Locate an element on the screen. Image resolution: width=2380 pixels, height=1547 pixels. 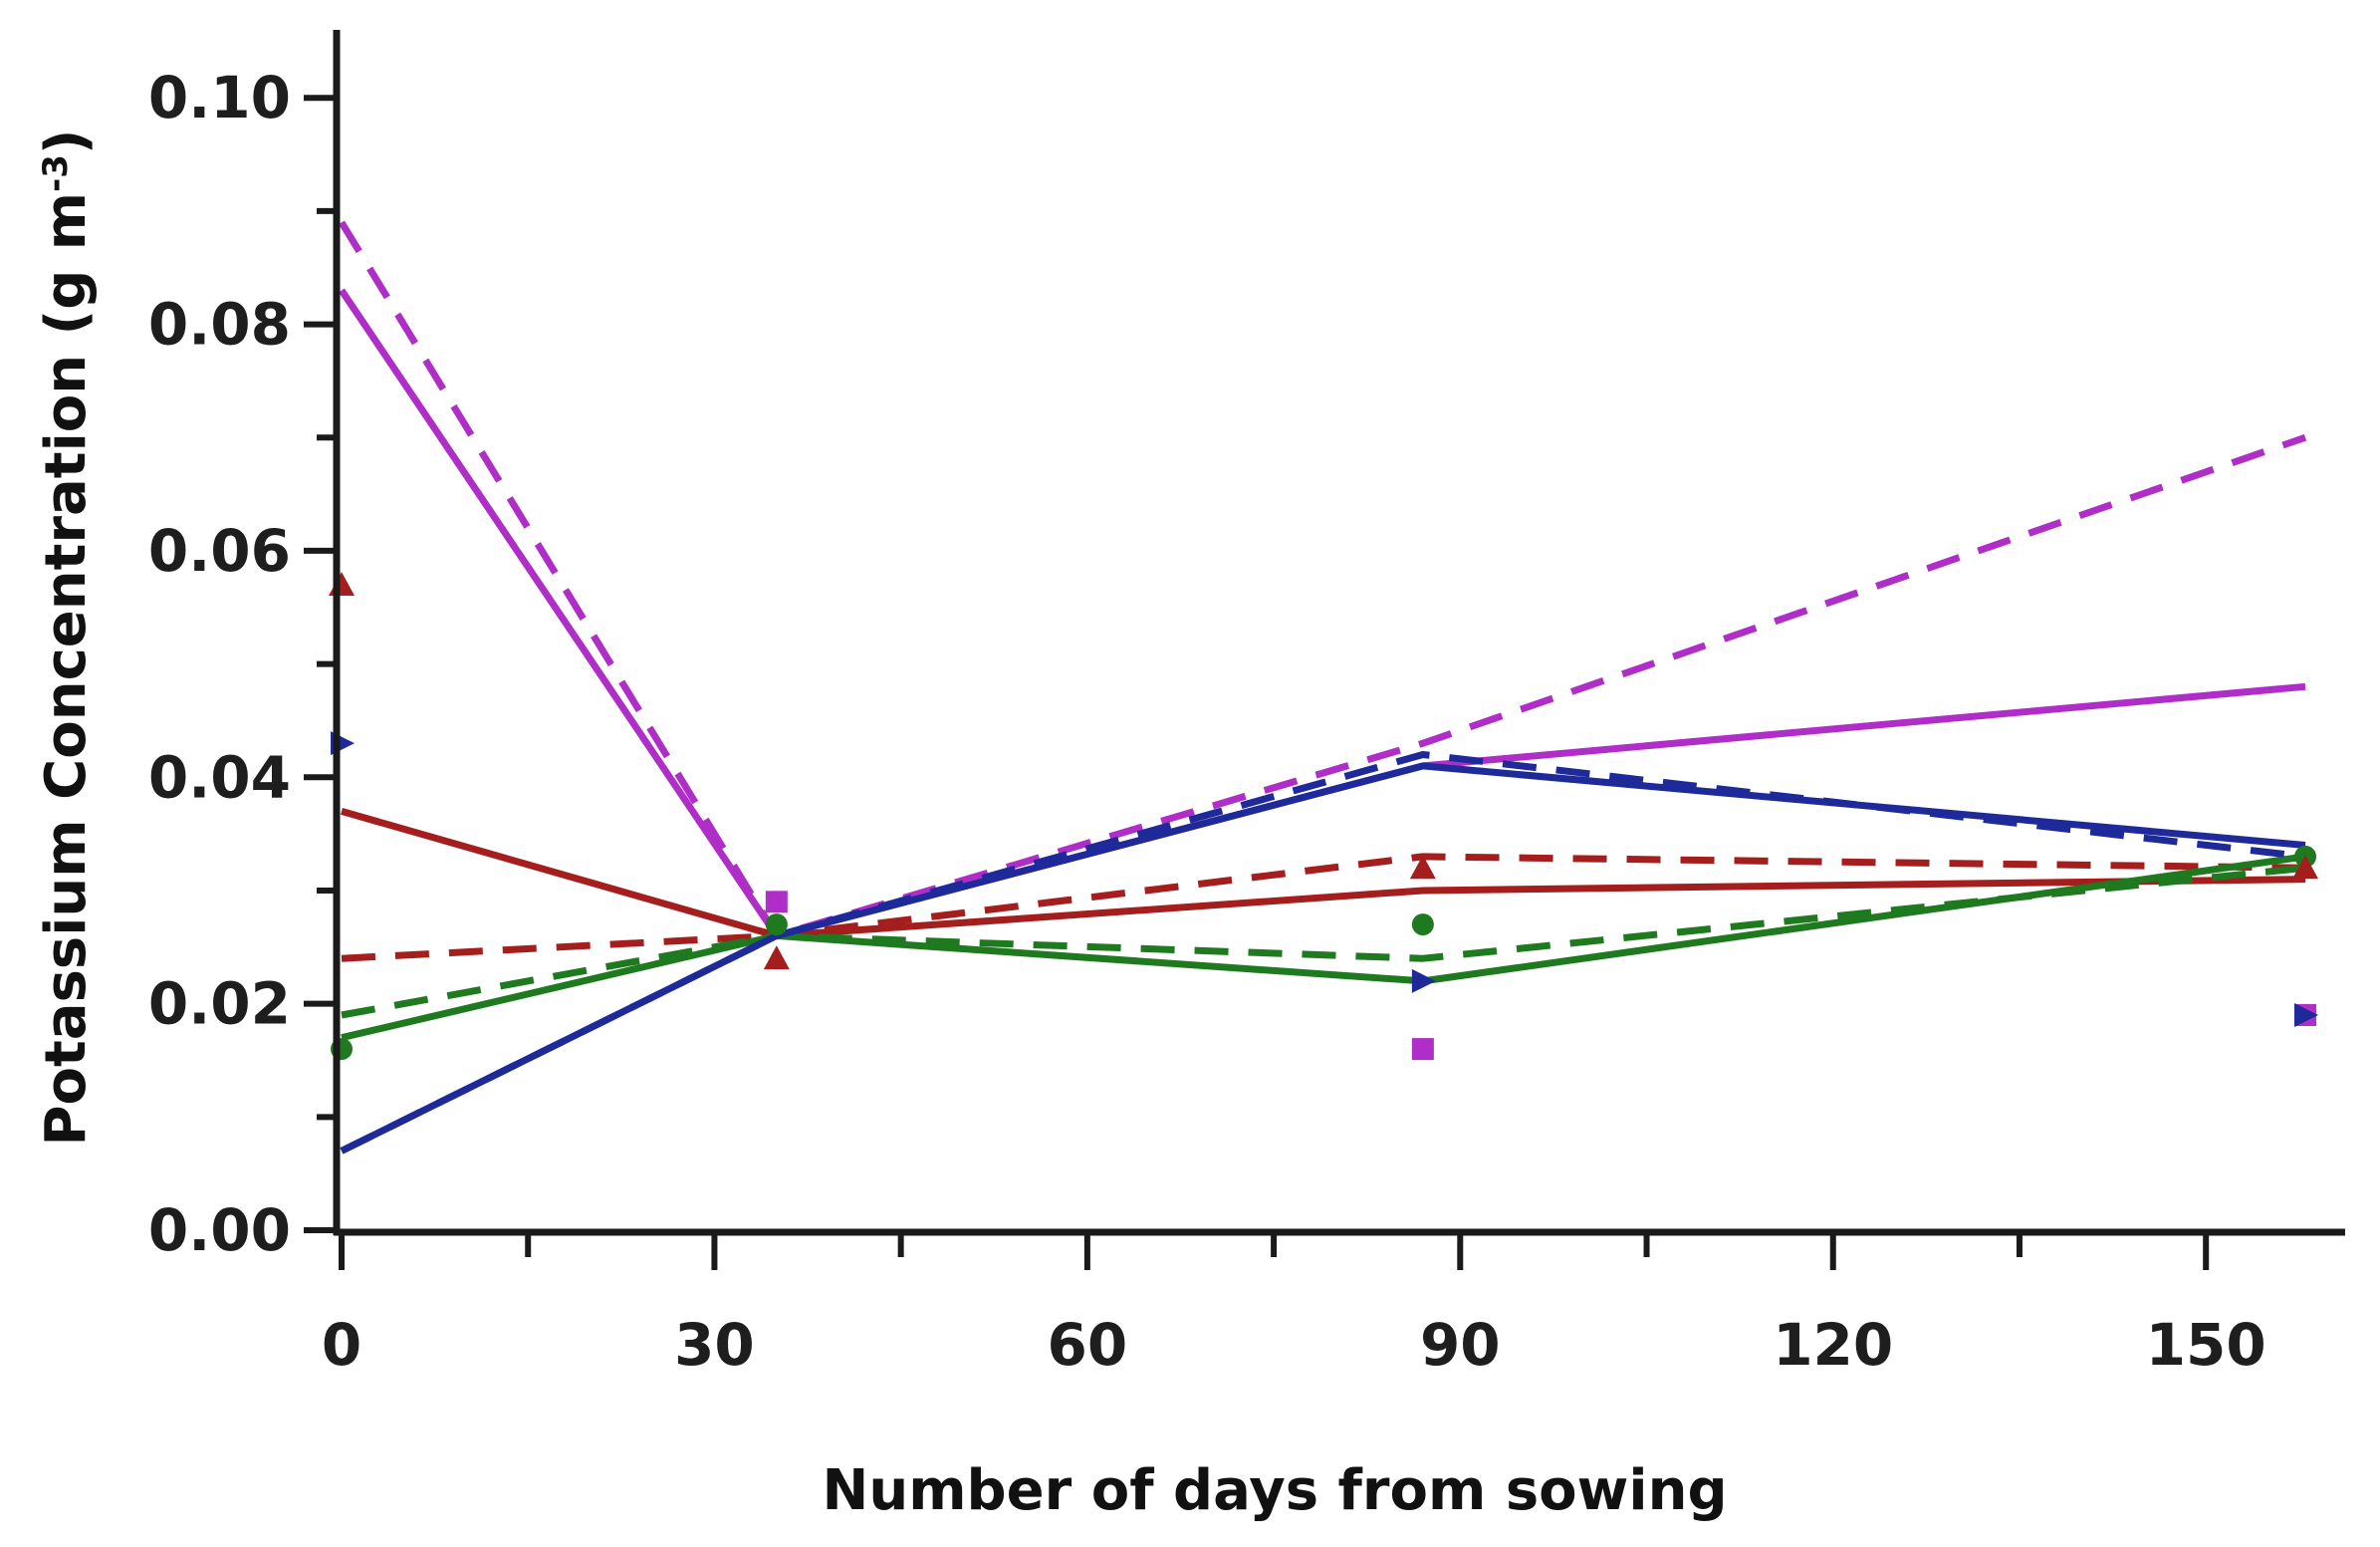
series-line-green-dashed is located at coordinates (1323, 941).